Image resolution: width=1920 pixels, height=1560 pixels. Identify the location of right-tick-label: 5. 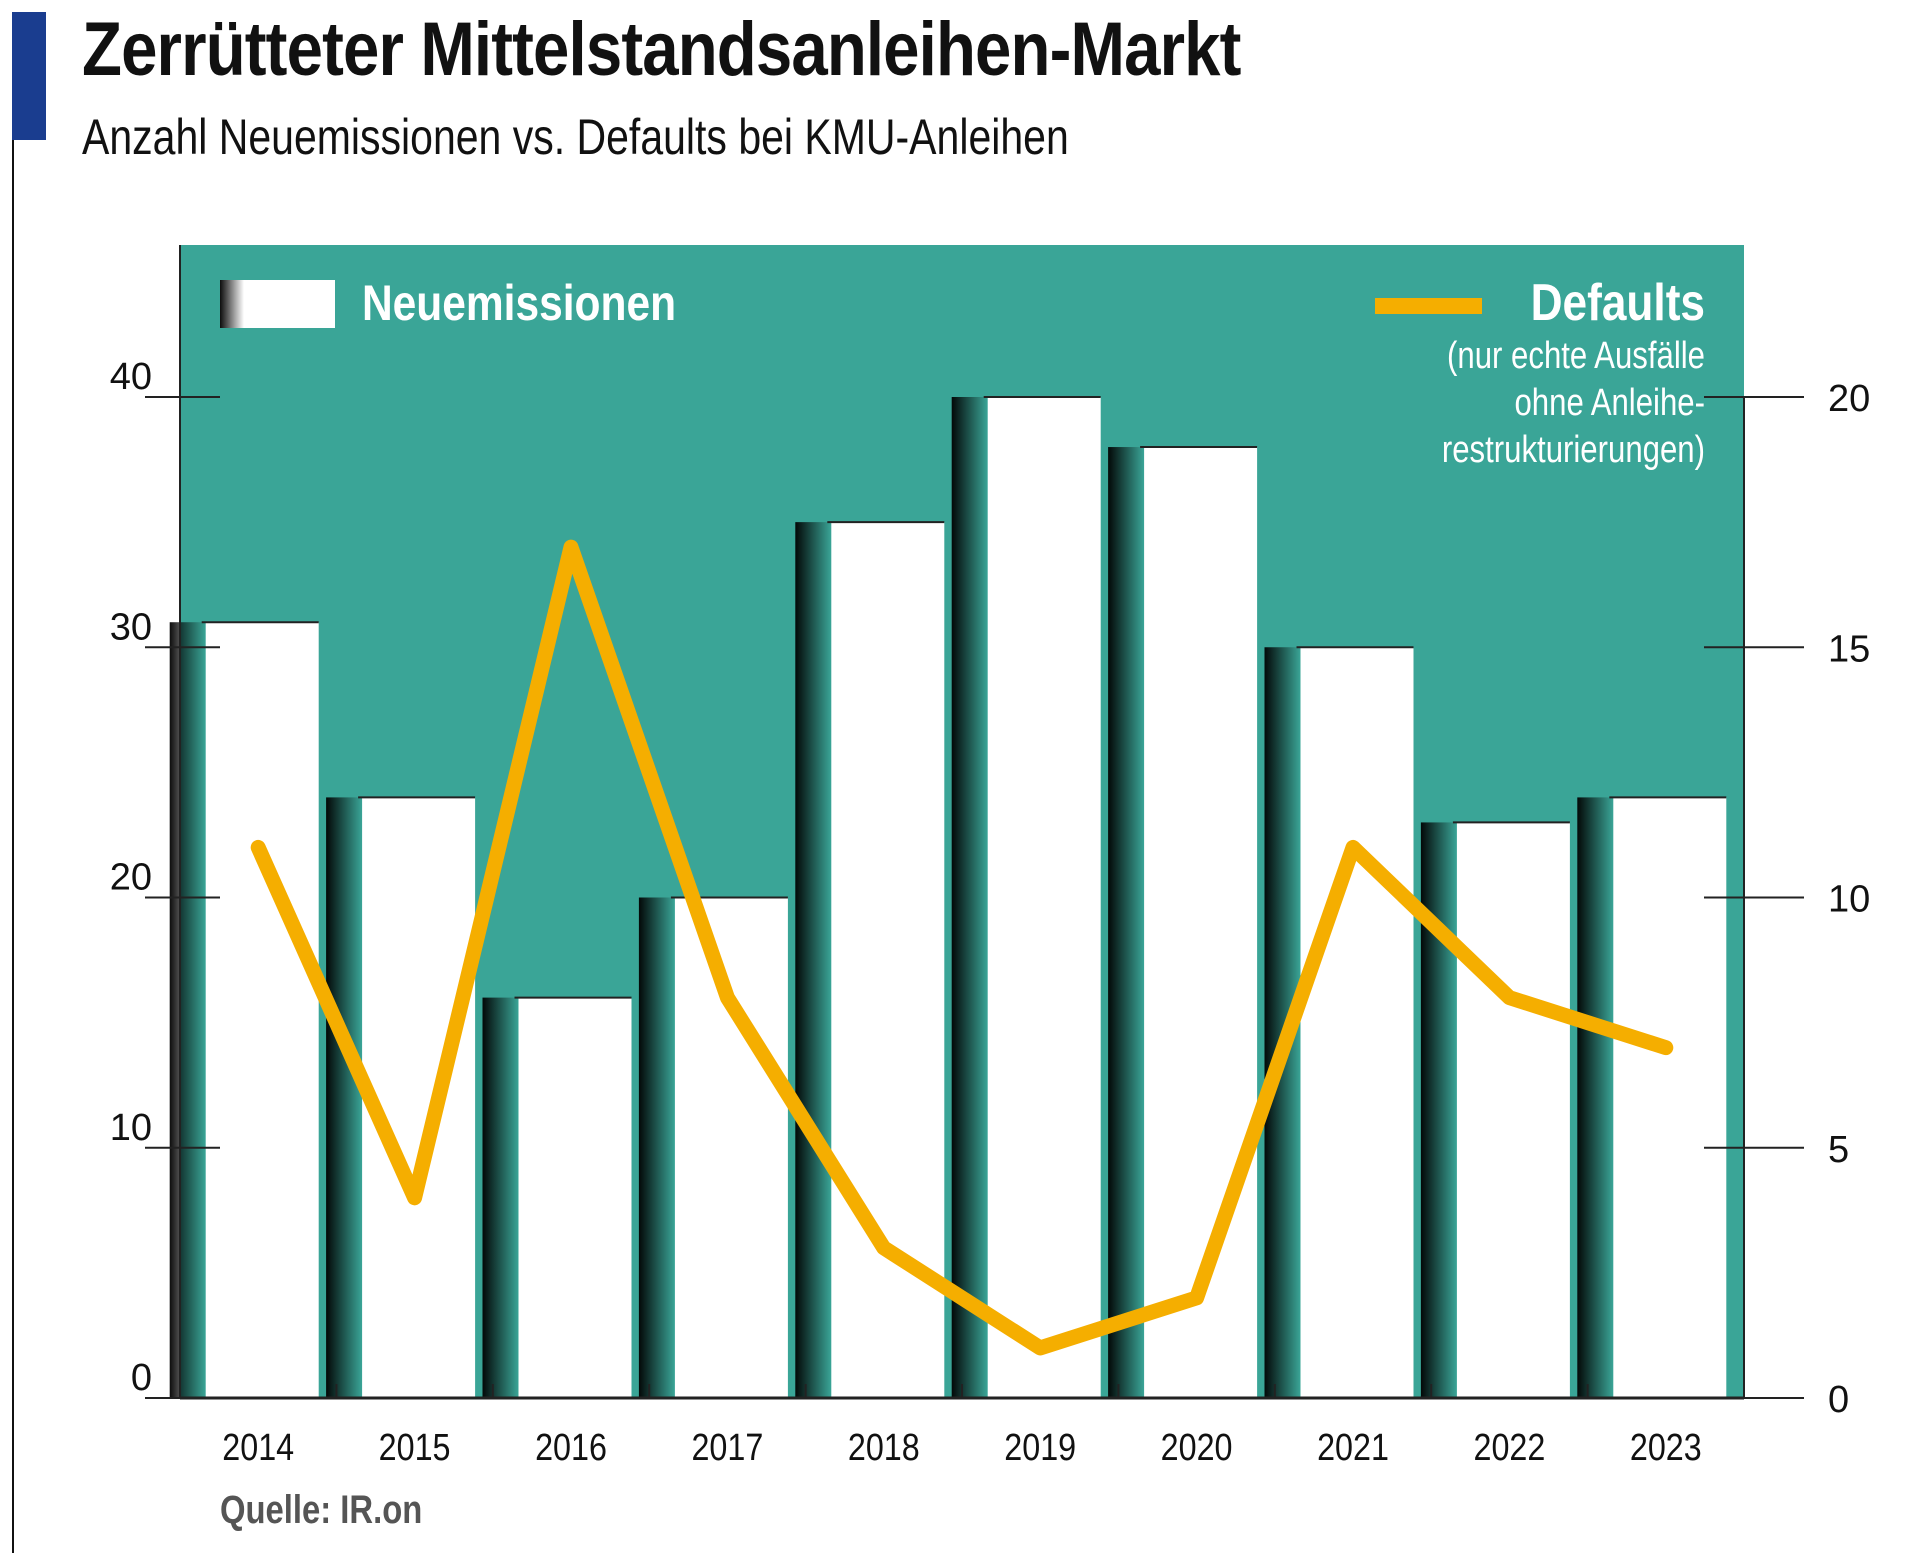
(1838, 1150).